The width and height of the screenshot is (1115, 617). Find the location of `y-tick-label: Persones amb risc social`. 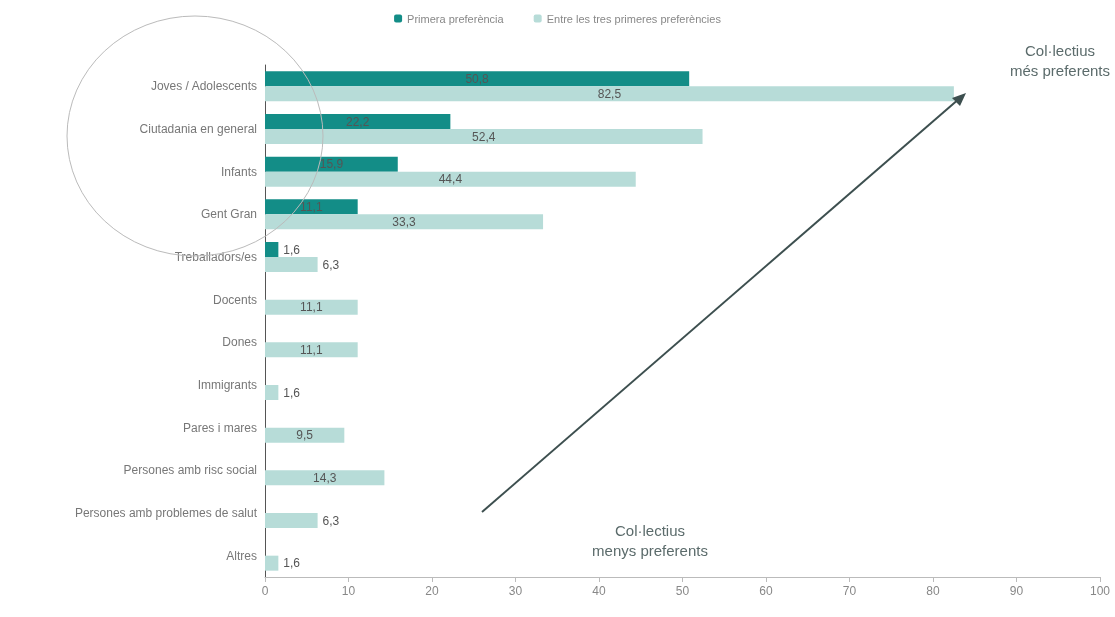

y-tick-label: Persones amb risc social is located at coordinates (190, 470).